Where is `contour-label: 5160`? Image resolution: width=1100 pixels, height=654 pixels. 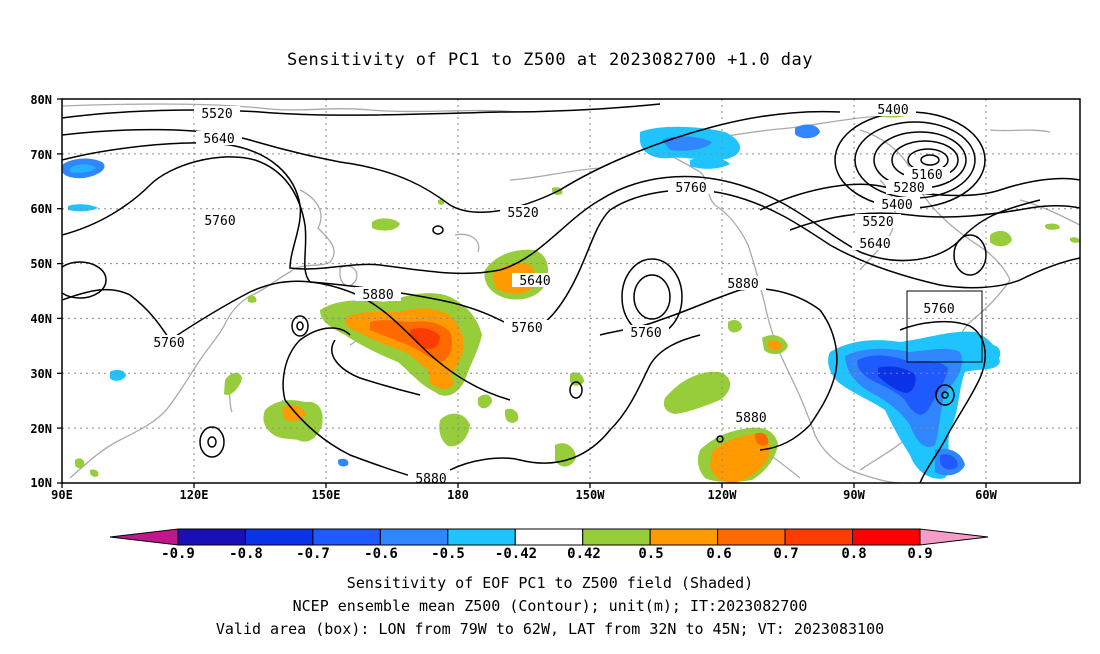
contour-label: 5160 is located at coordinates (927, 175).